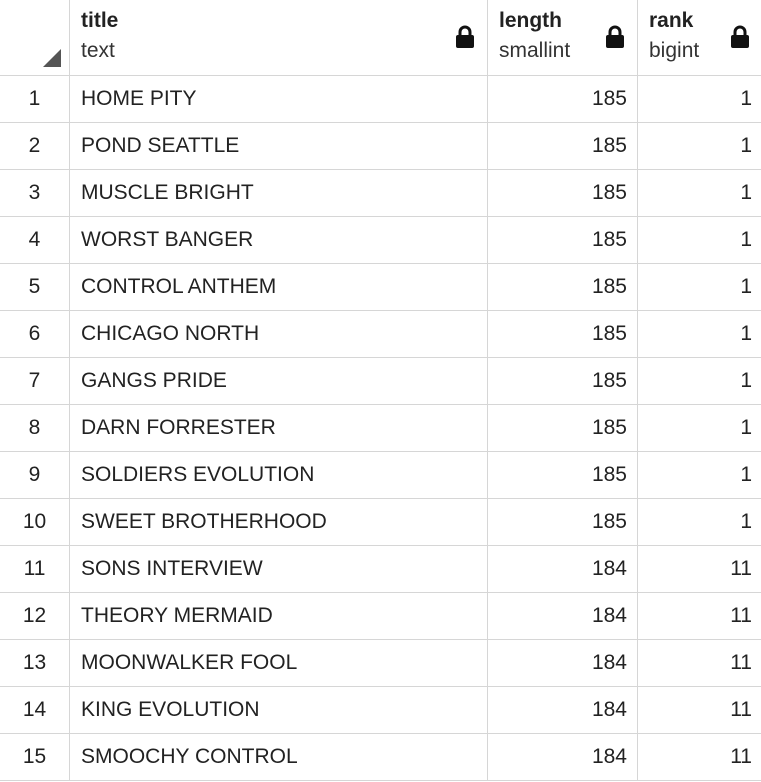 This screenshot has width=761, height=782. I want to click on table-row: 9 SOLDIERS EVOLUTION 185 1, so click(380, 475).